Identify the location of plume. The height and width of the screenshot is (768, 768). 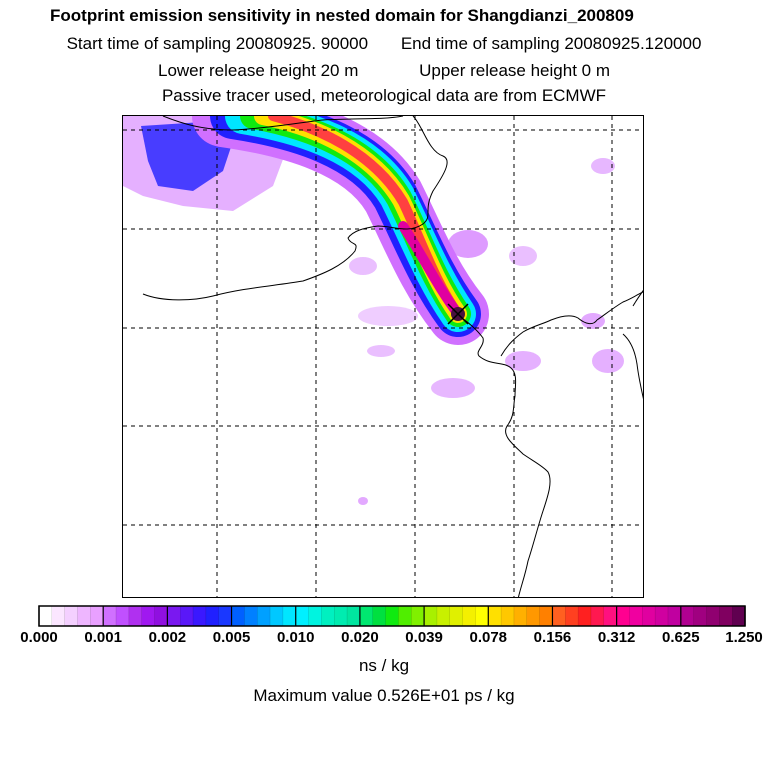
(340, 230).